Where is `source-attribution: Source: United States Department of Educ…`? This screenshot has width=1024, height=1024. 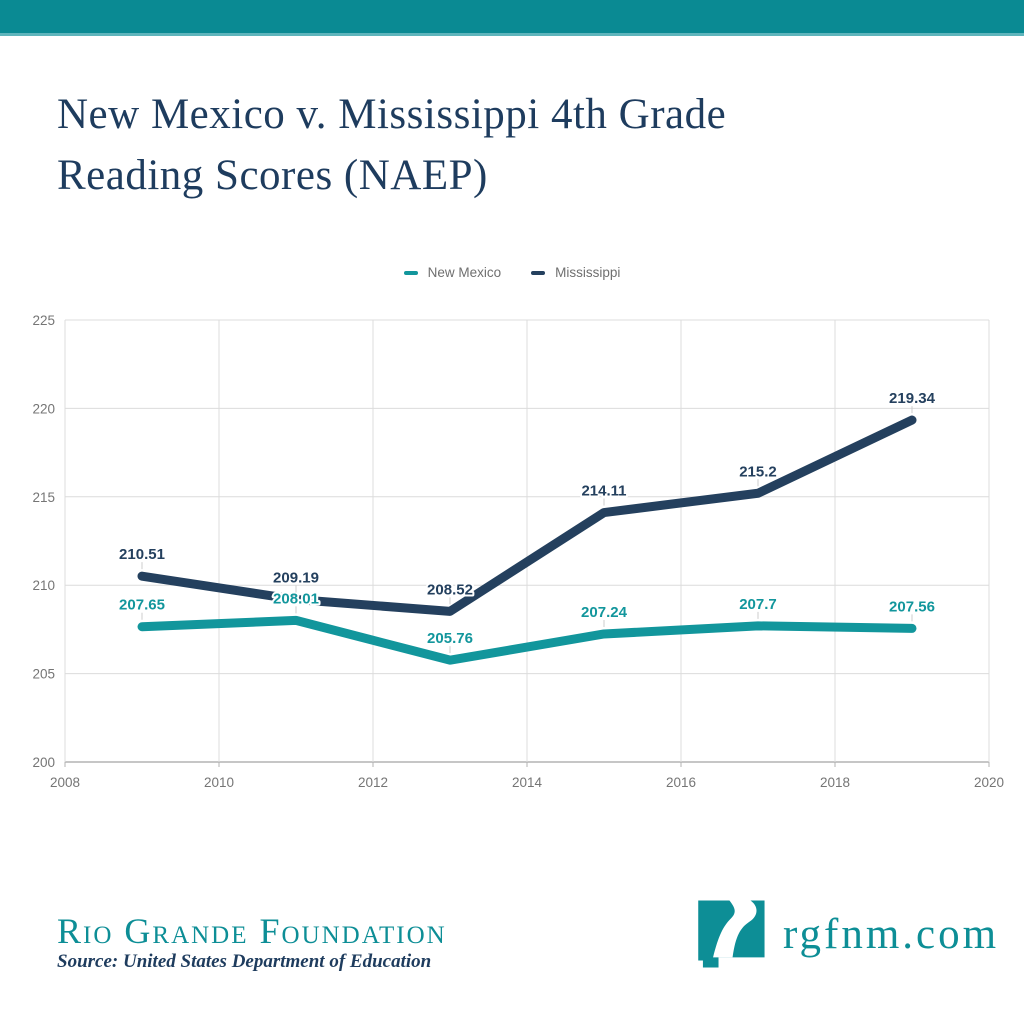 source-attribution: Source: United States Department of Educ… is located at coordinates (244, 961).